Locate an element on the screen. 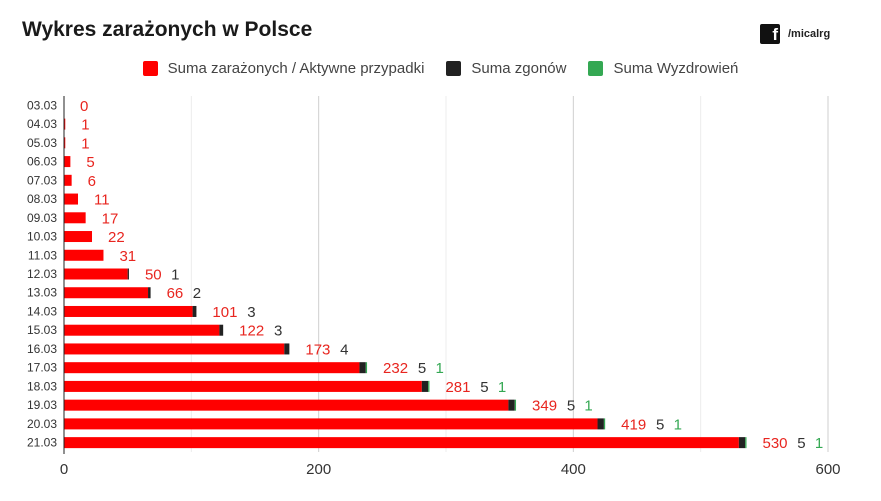 The image size is (881, 501). y-tick-label: 14.03 is located at coordinates (42, 311).